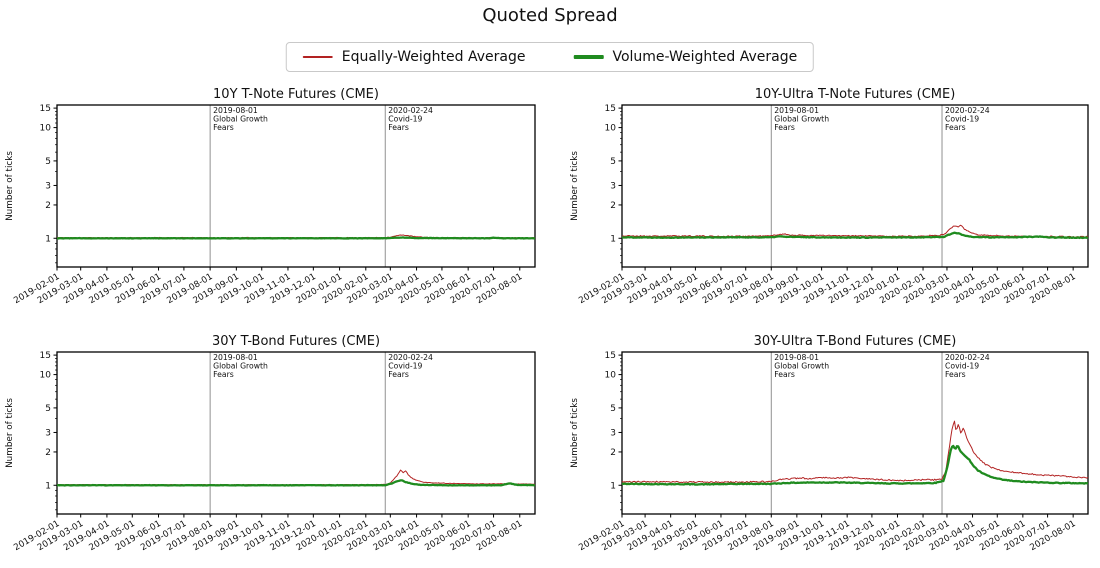  Describe the element at coordinates (317, 57) in the screenshot. I see `legend-line-sample-red` at that location.